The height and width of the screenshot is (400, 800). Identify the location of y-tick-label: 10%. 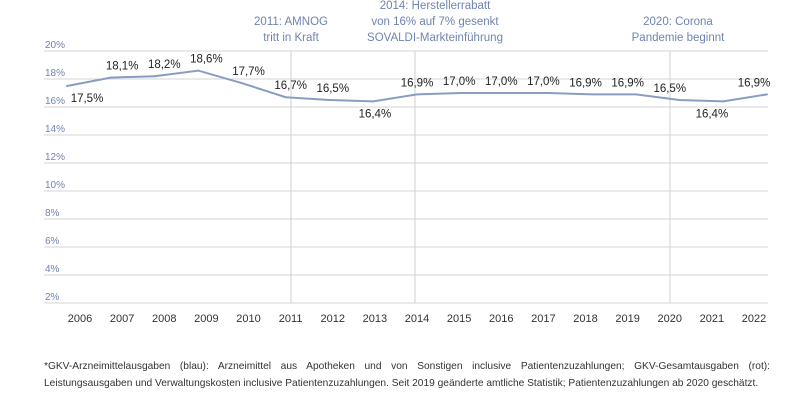
(55, 185).